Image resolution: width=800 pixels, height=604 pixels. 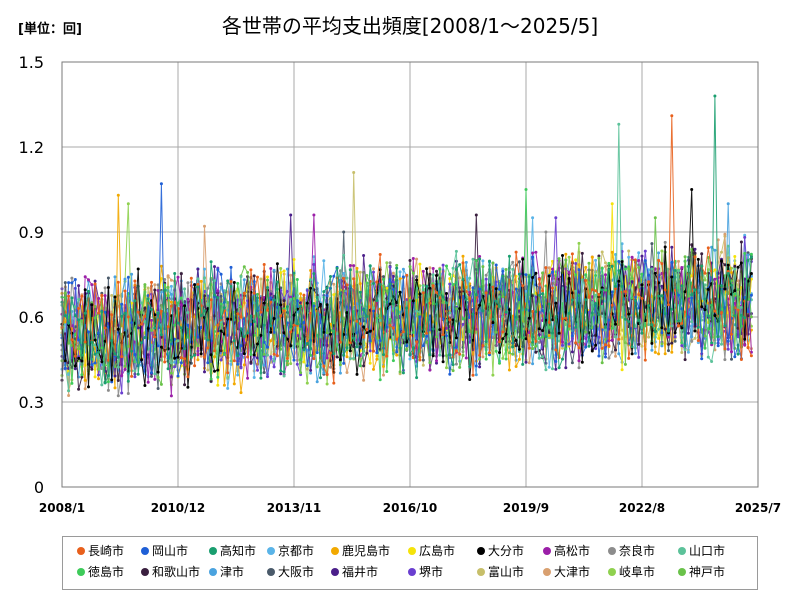 I want to click on legend-marker, so click(x=682, y=550).